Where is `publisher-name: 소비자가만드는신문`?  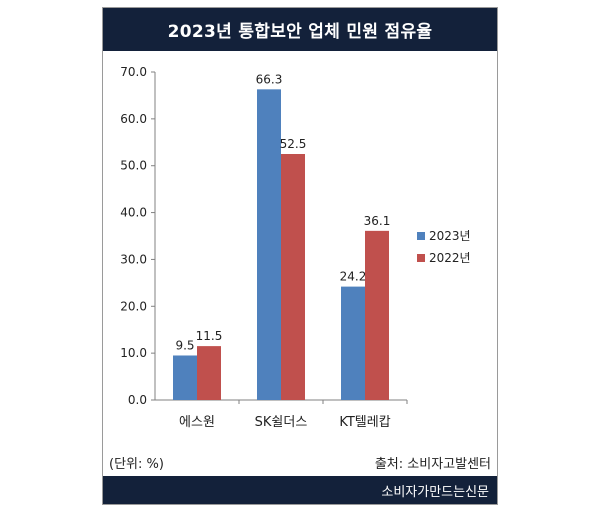 publisher-name: 소비자가만드는신문 is located at coordinates (435, 492).